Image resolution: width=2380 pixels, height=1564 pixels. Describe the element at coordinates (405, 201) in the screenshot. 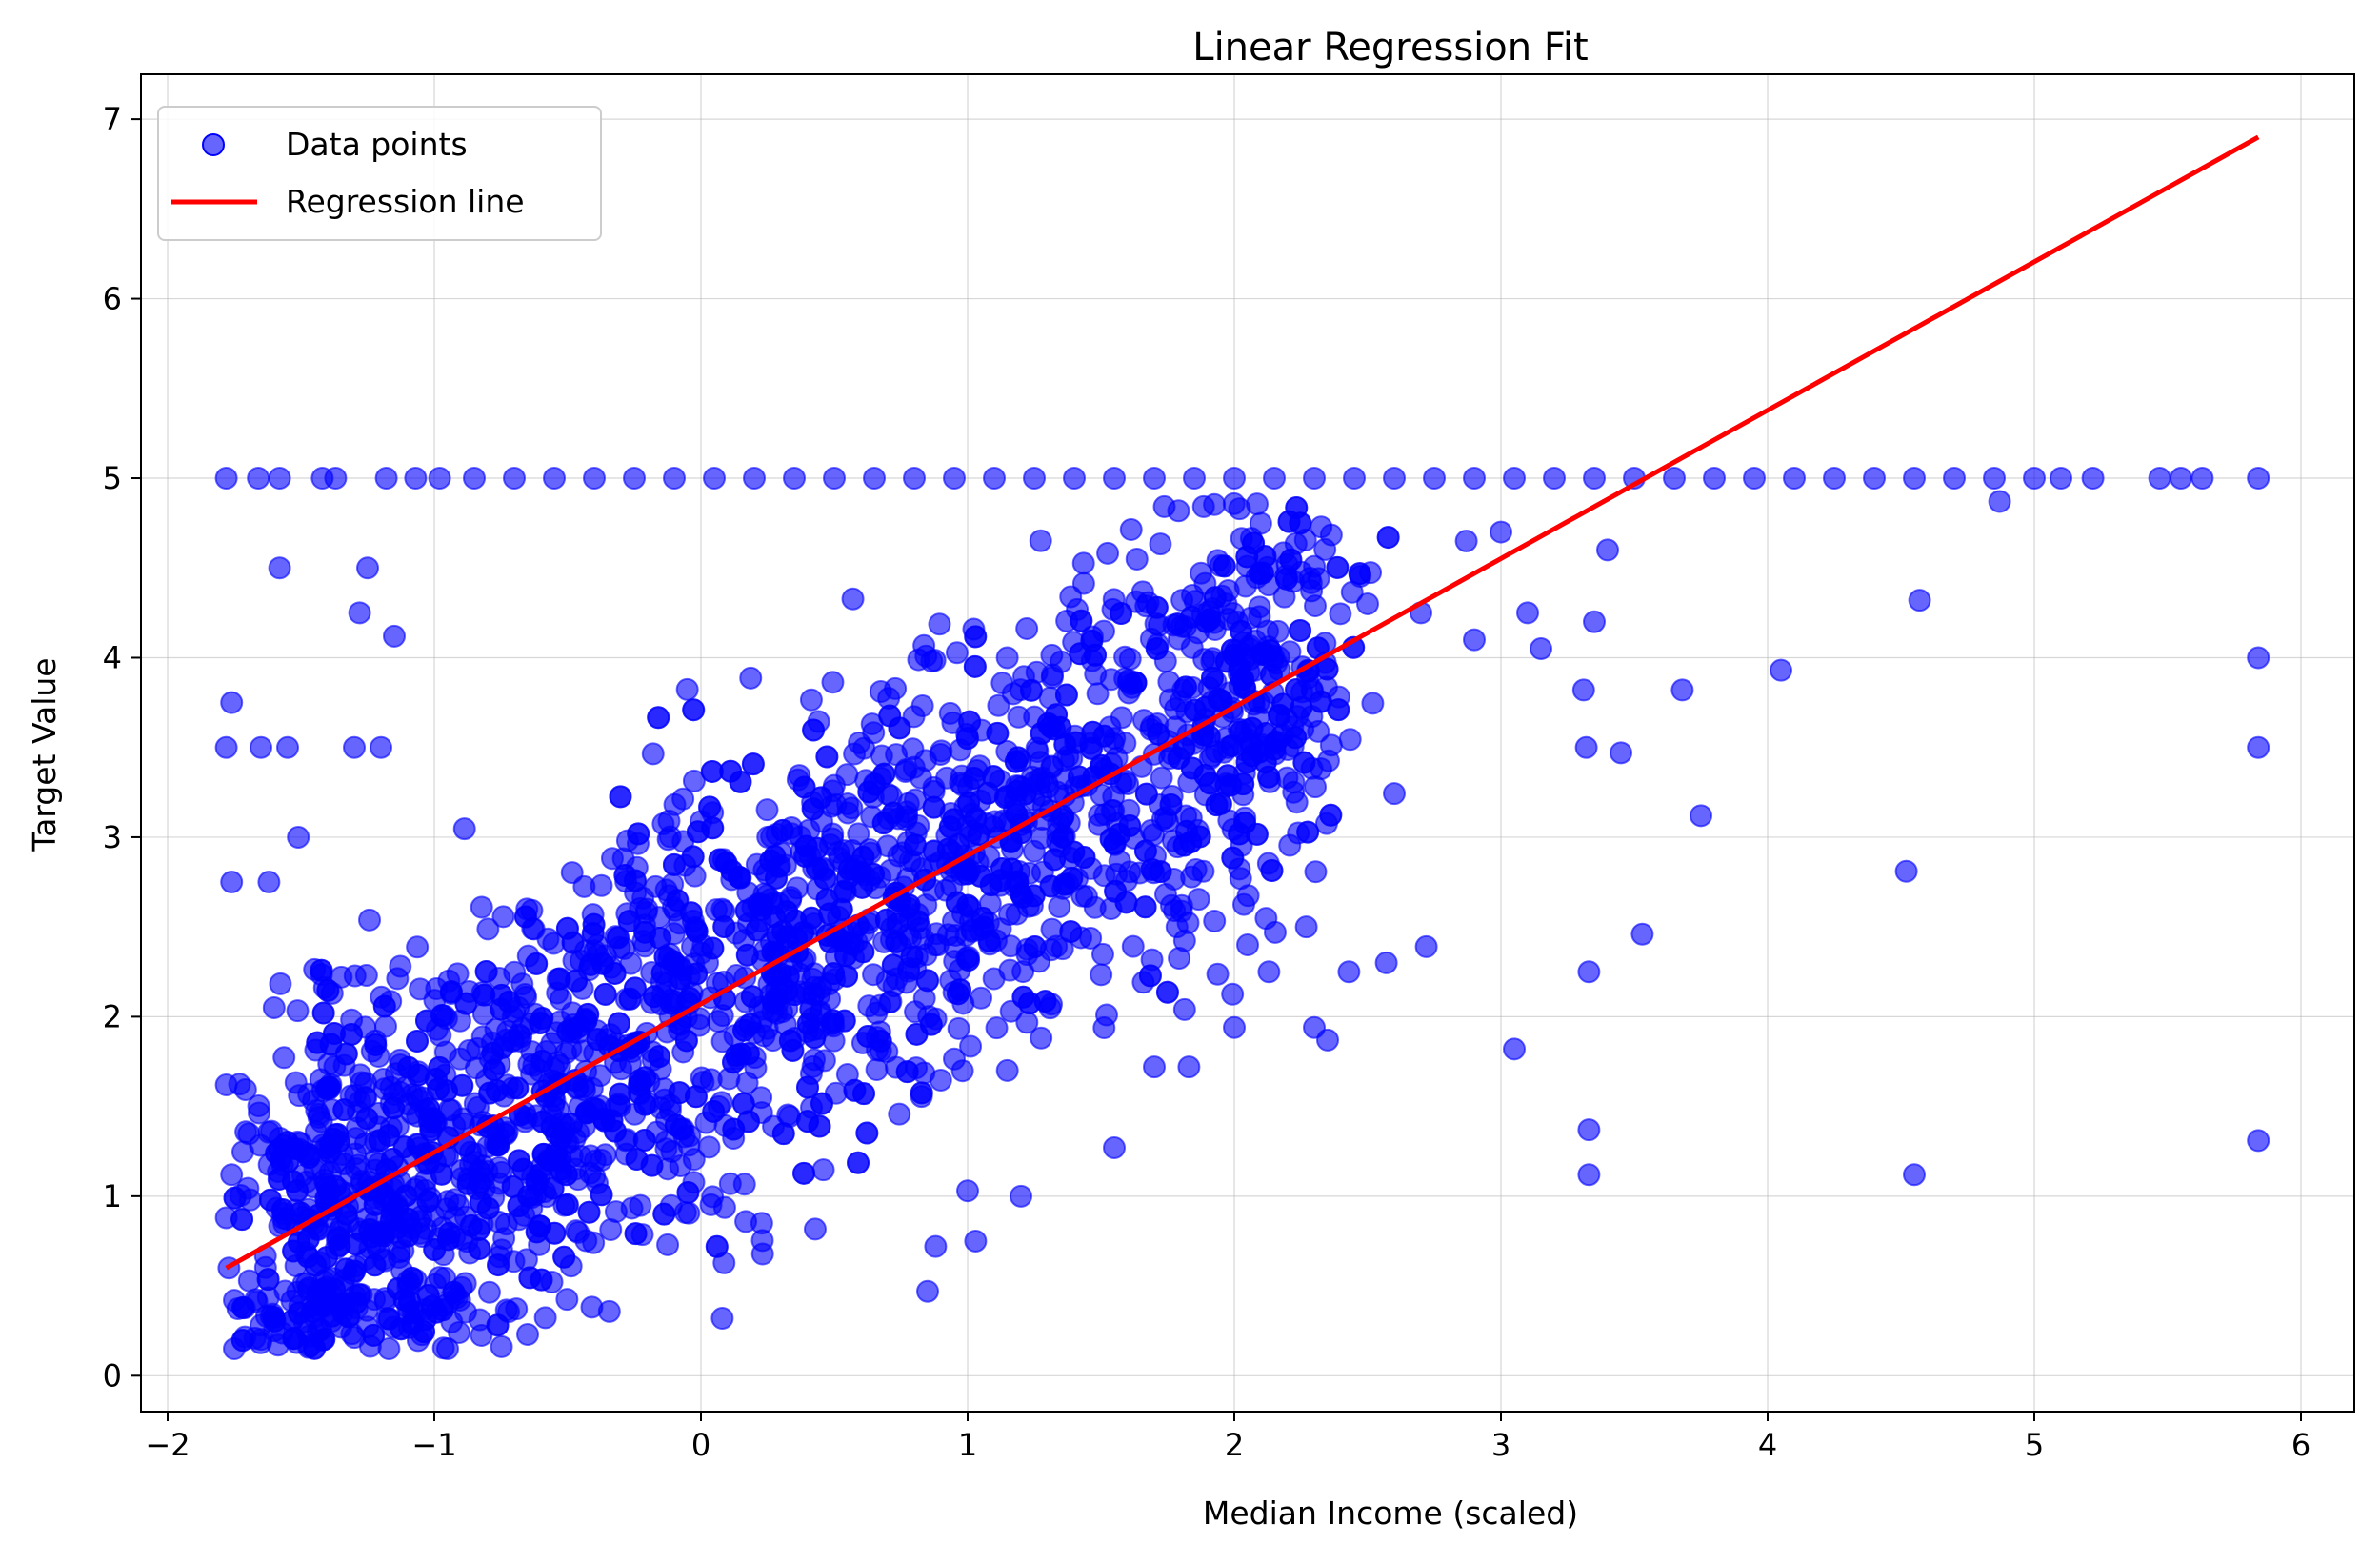

I see `legend-label-regression-line: Regression line` at that location.